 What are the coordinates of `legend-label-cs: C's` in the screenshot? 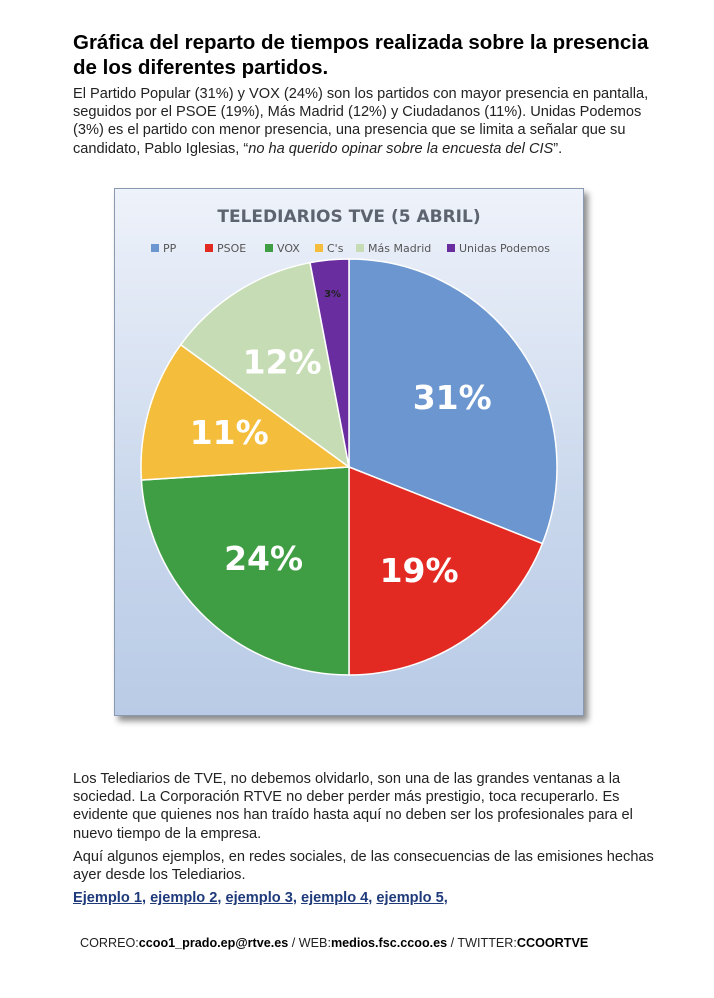 It's located at (335, 248).